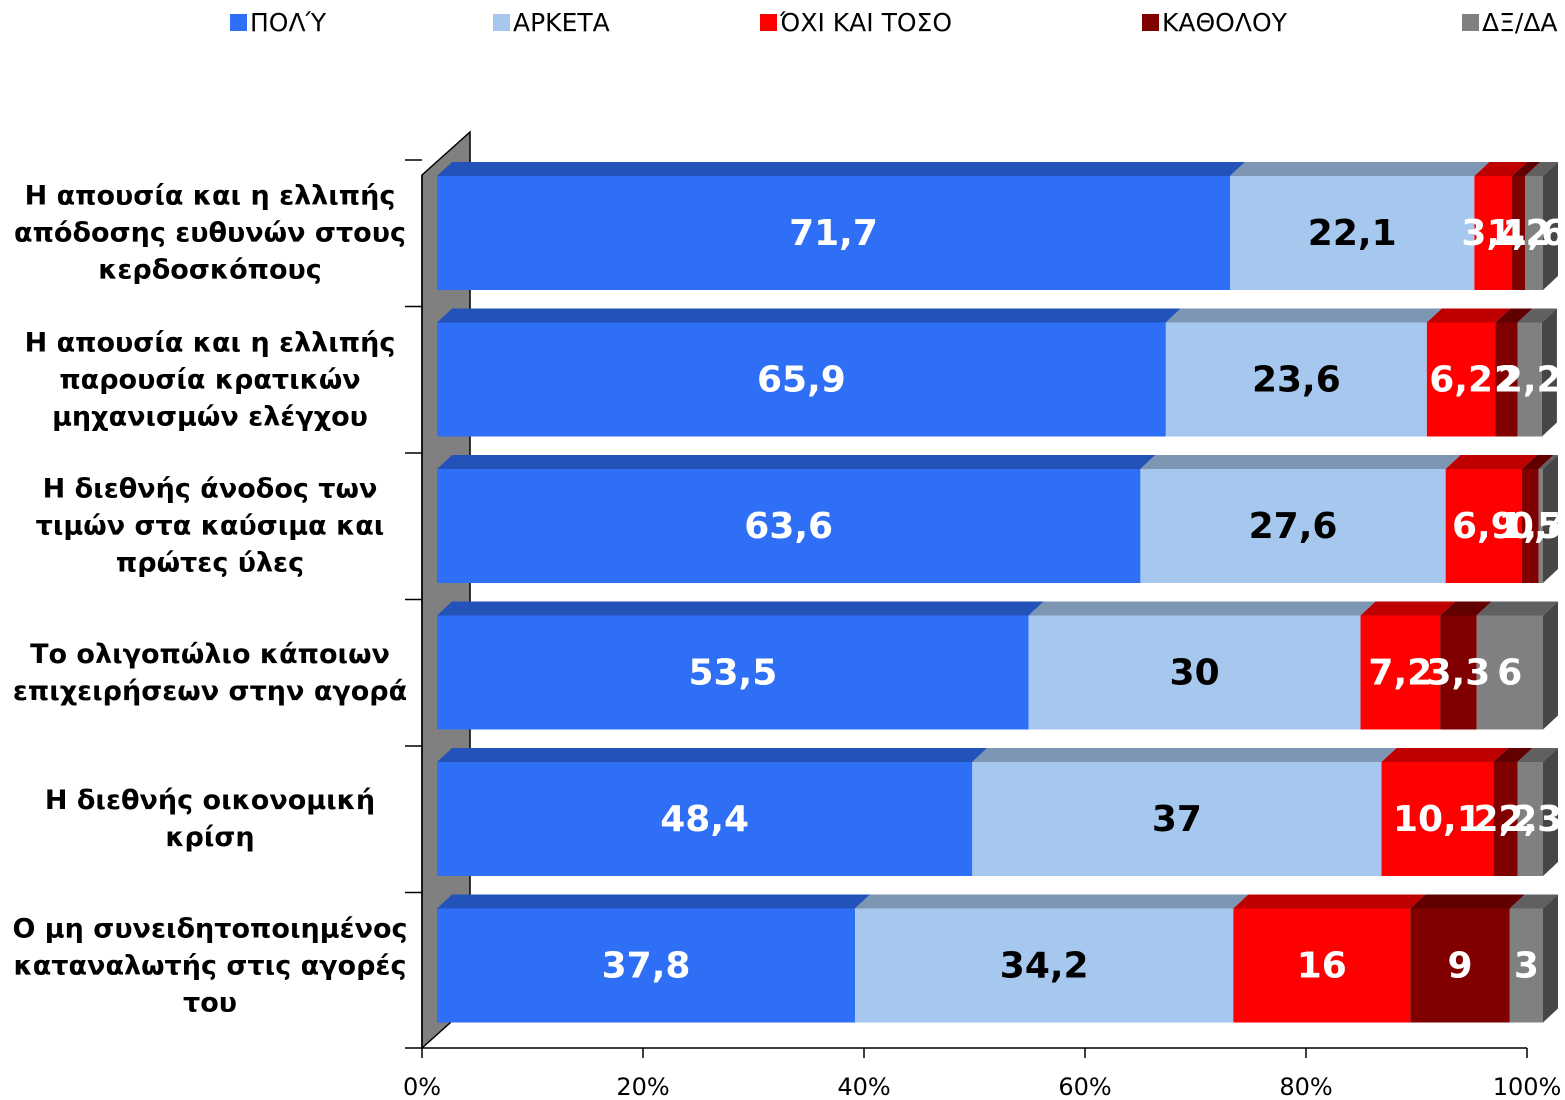  Describe the element at coordinates (561, 22) in the screenshot. I see `legend-label: ΑΡΚΕΤΑ` at that location.